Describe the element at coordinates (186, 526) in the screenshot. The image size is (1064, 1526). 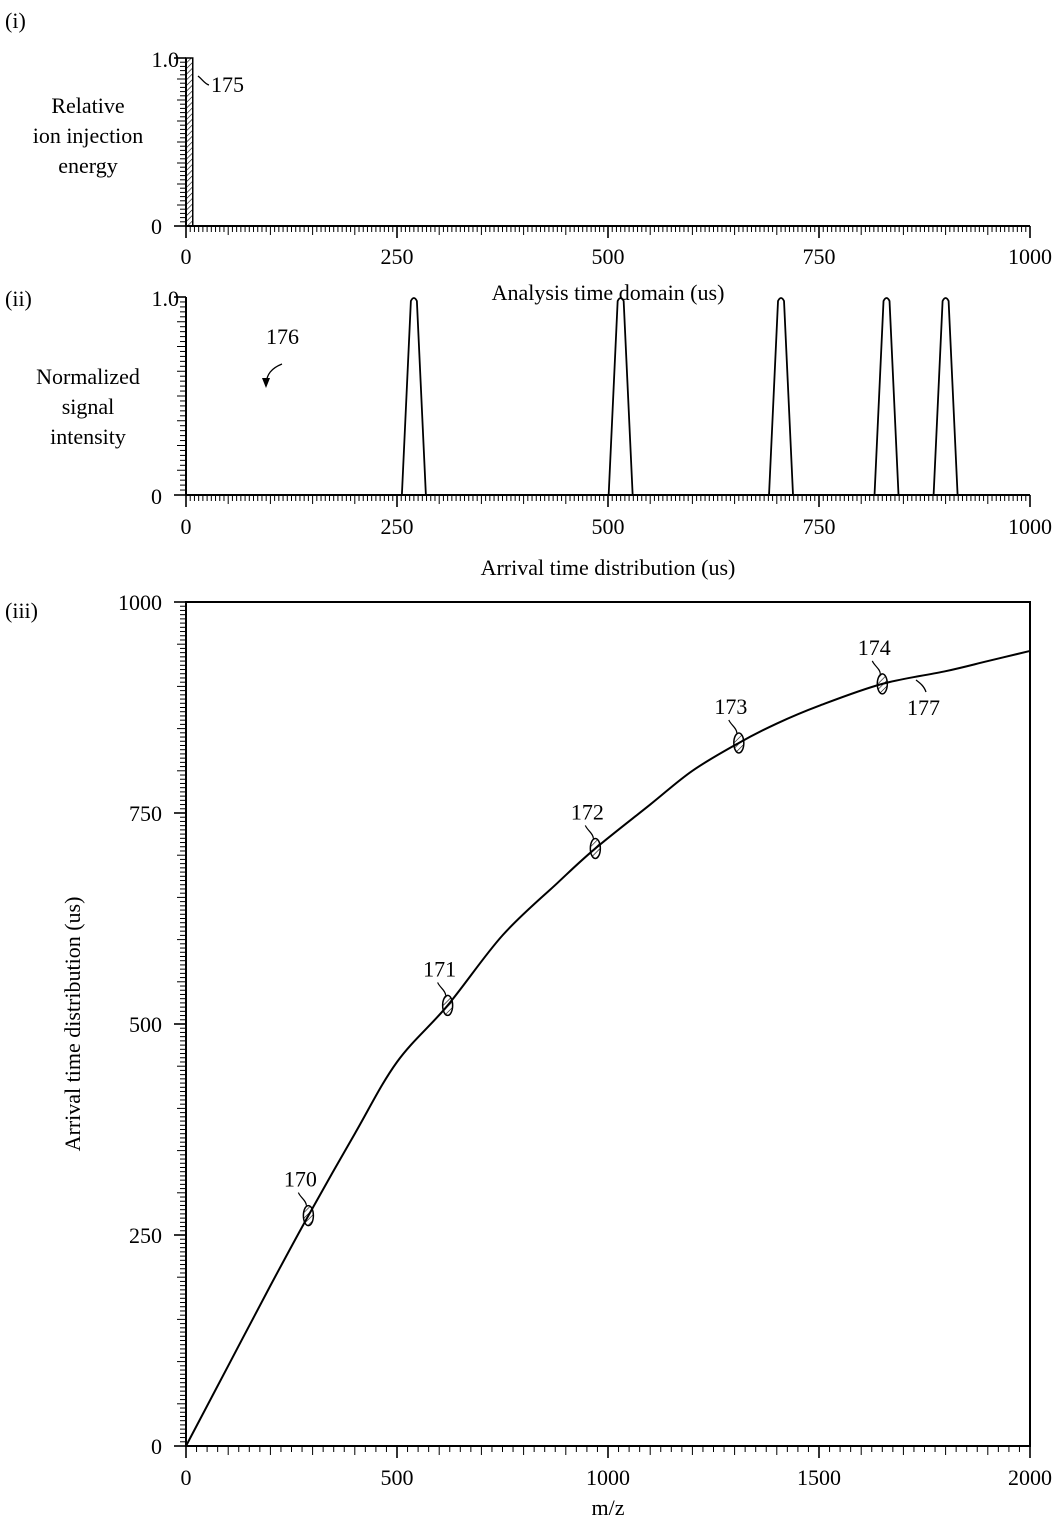
I see `panel-ii-xtick-0: 0` at that location.